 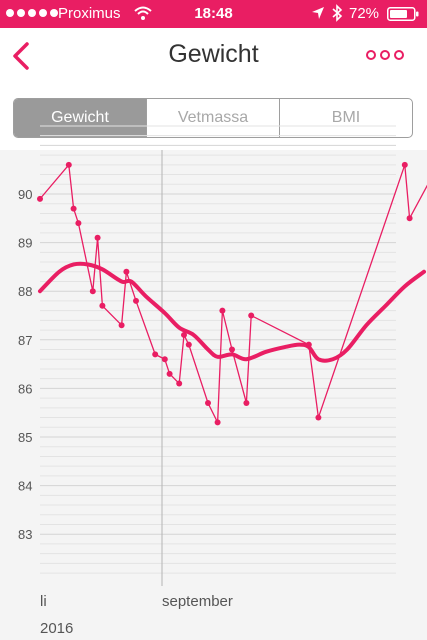 I want to click on y-tick-label: 88, so click(x=25, y=291).